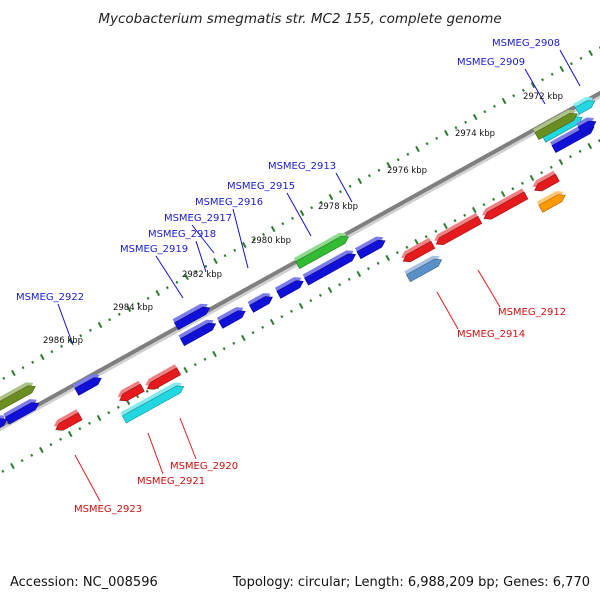 The width and height of the screenshot is (600, 600). Describe the element at coordinates (491, 334) in the screenshot. I see `gene-label: MSMEG_2914` at that location.